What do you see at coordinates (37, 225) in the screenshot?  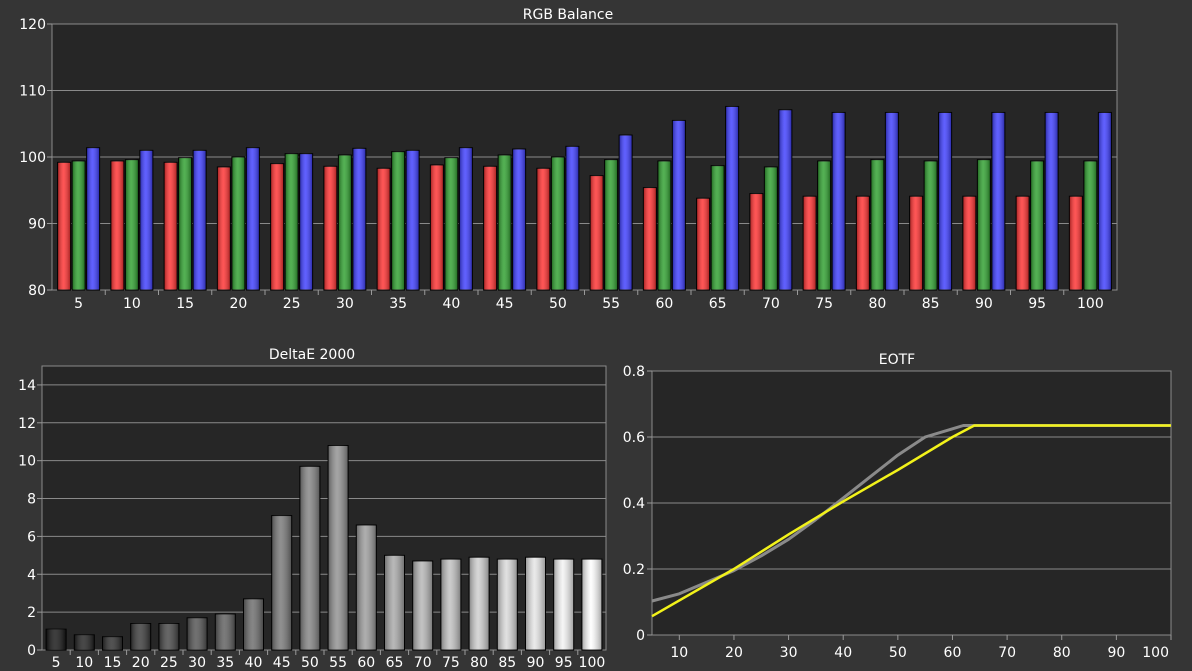 I see `rgb-y-tick-label: 90` at bounding box center [37, 225].